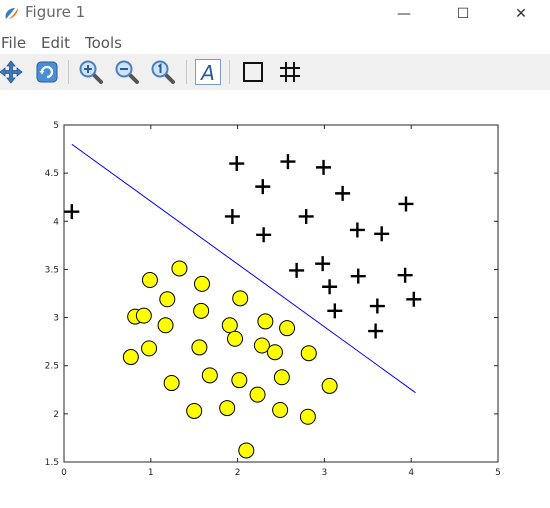  I want to click on y-tick-label: 3.5, so click(52, 270).